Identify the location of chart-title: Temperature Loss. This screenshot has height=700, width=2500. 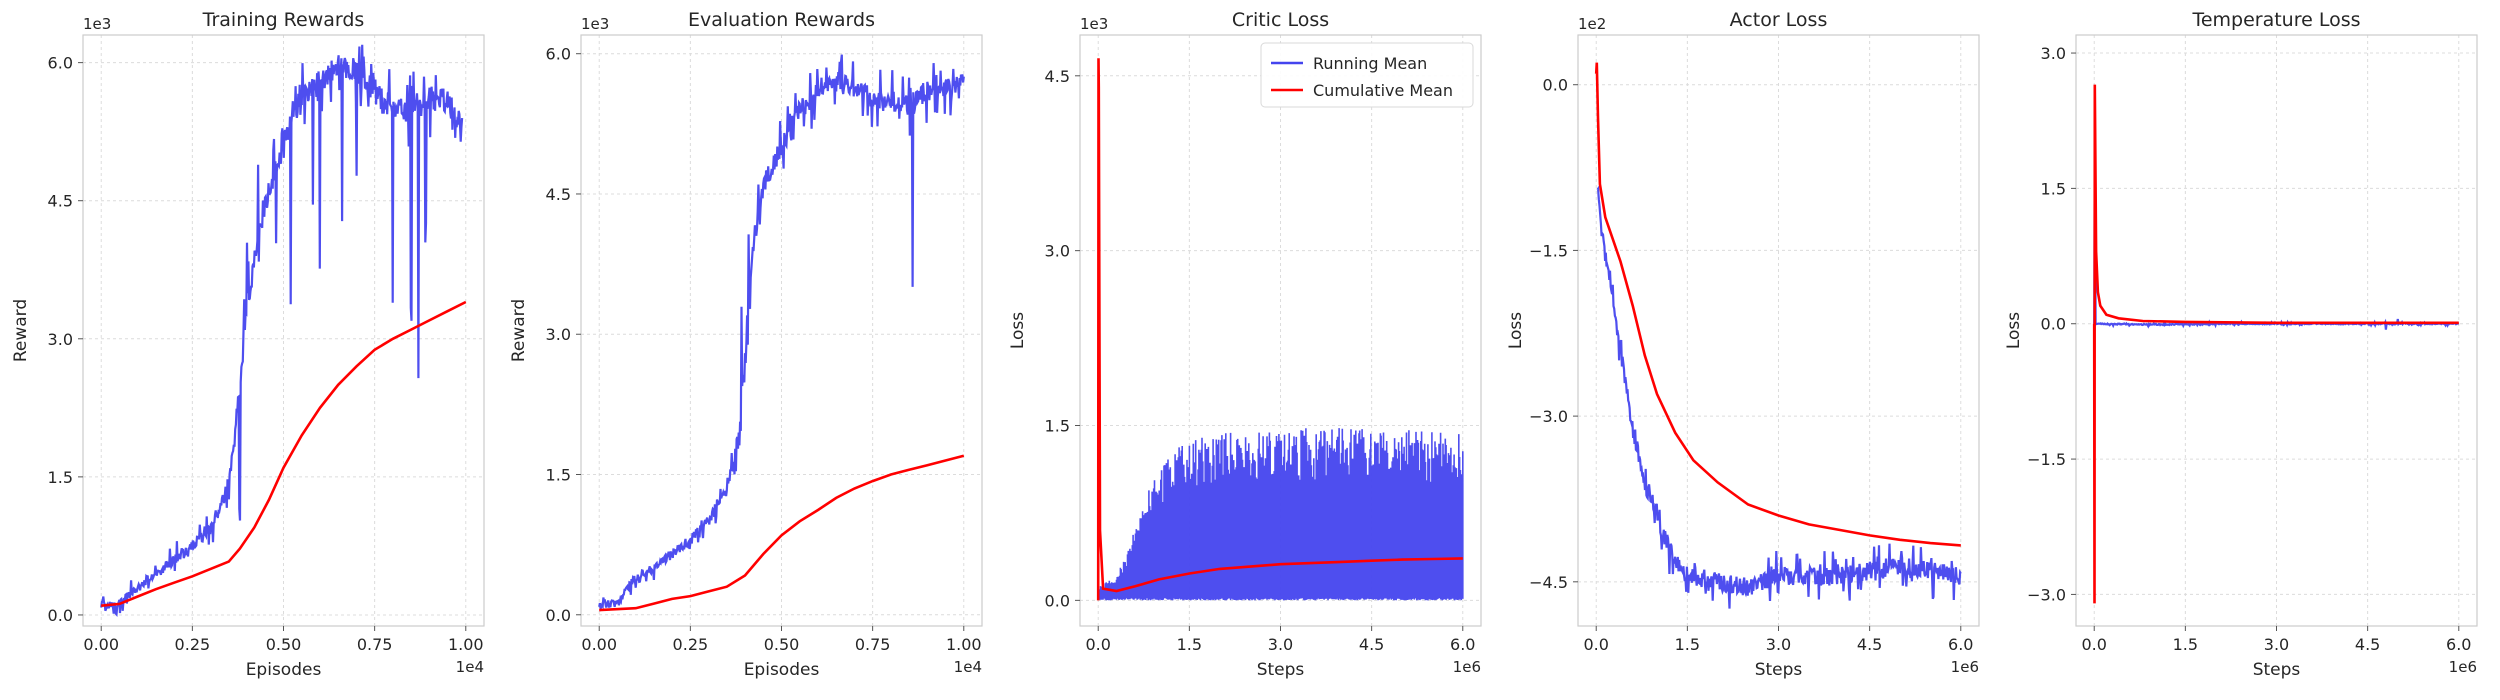
(2275, 20).